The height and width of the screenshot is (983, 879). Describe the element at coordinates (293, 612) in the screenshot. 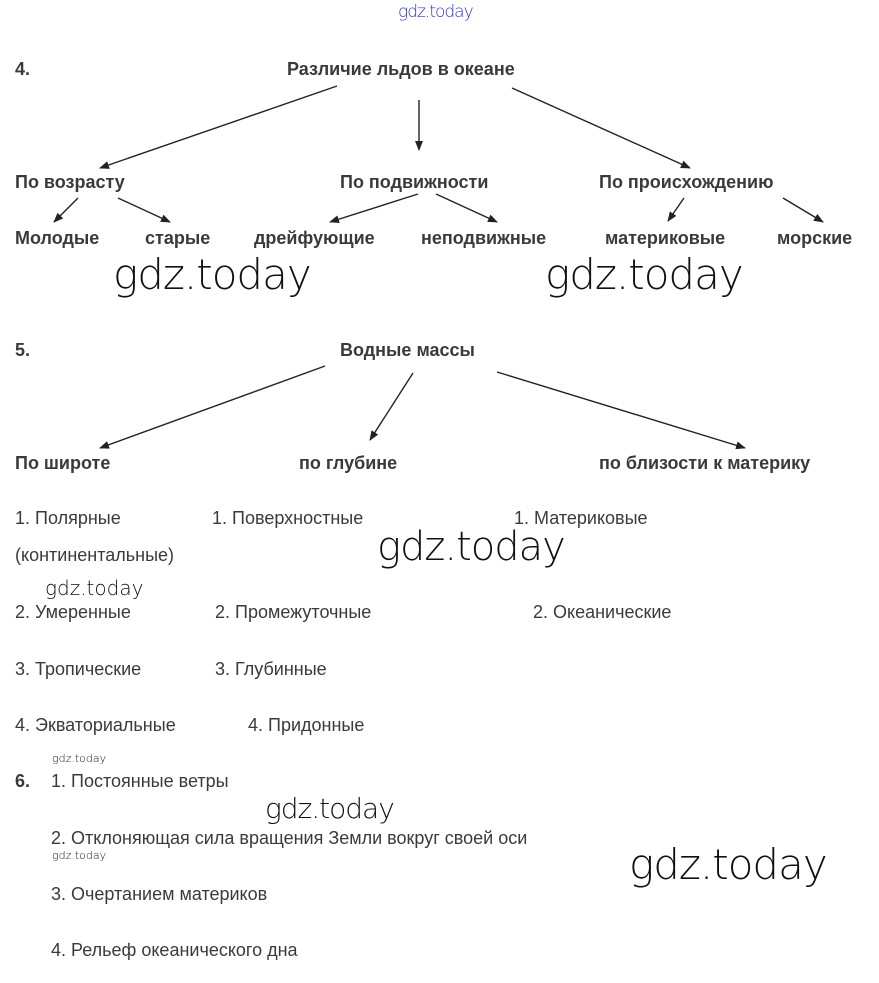

I see `list-item: 2. Промежуточные` at that location.